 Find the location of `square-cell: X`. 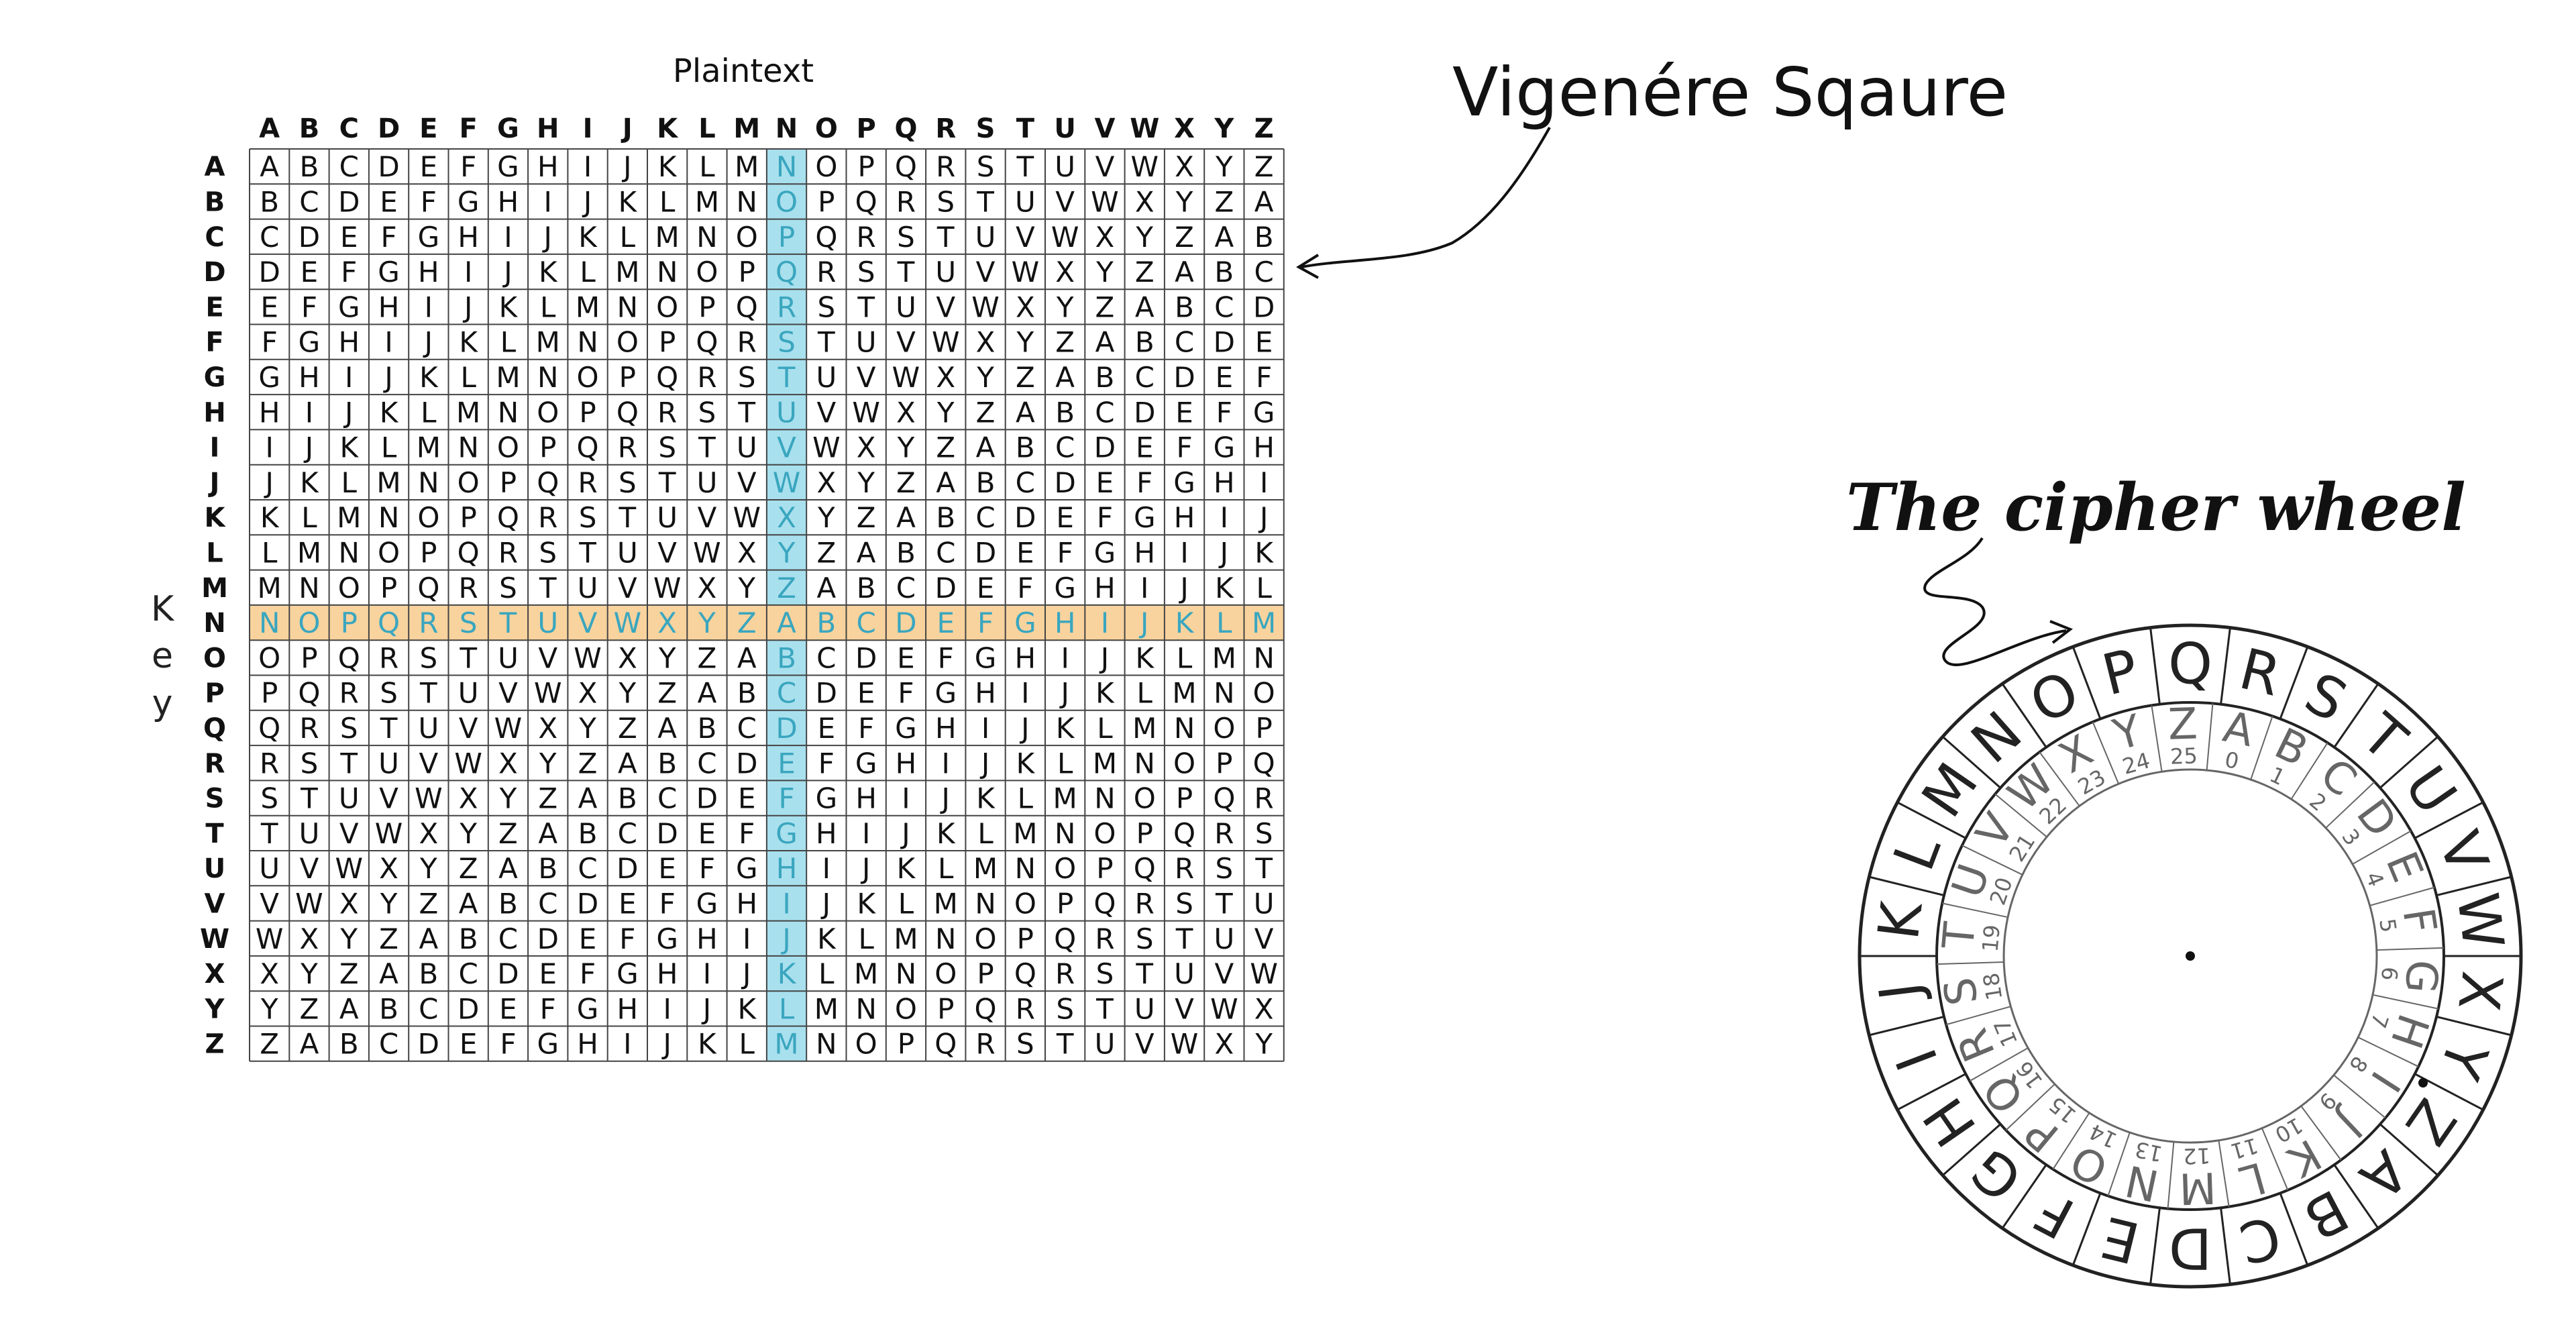

square-cell: X is located at coordinates (428, 833).